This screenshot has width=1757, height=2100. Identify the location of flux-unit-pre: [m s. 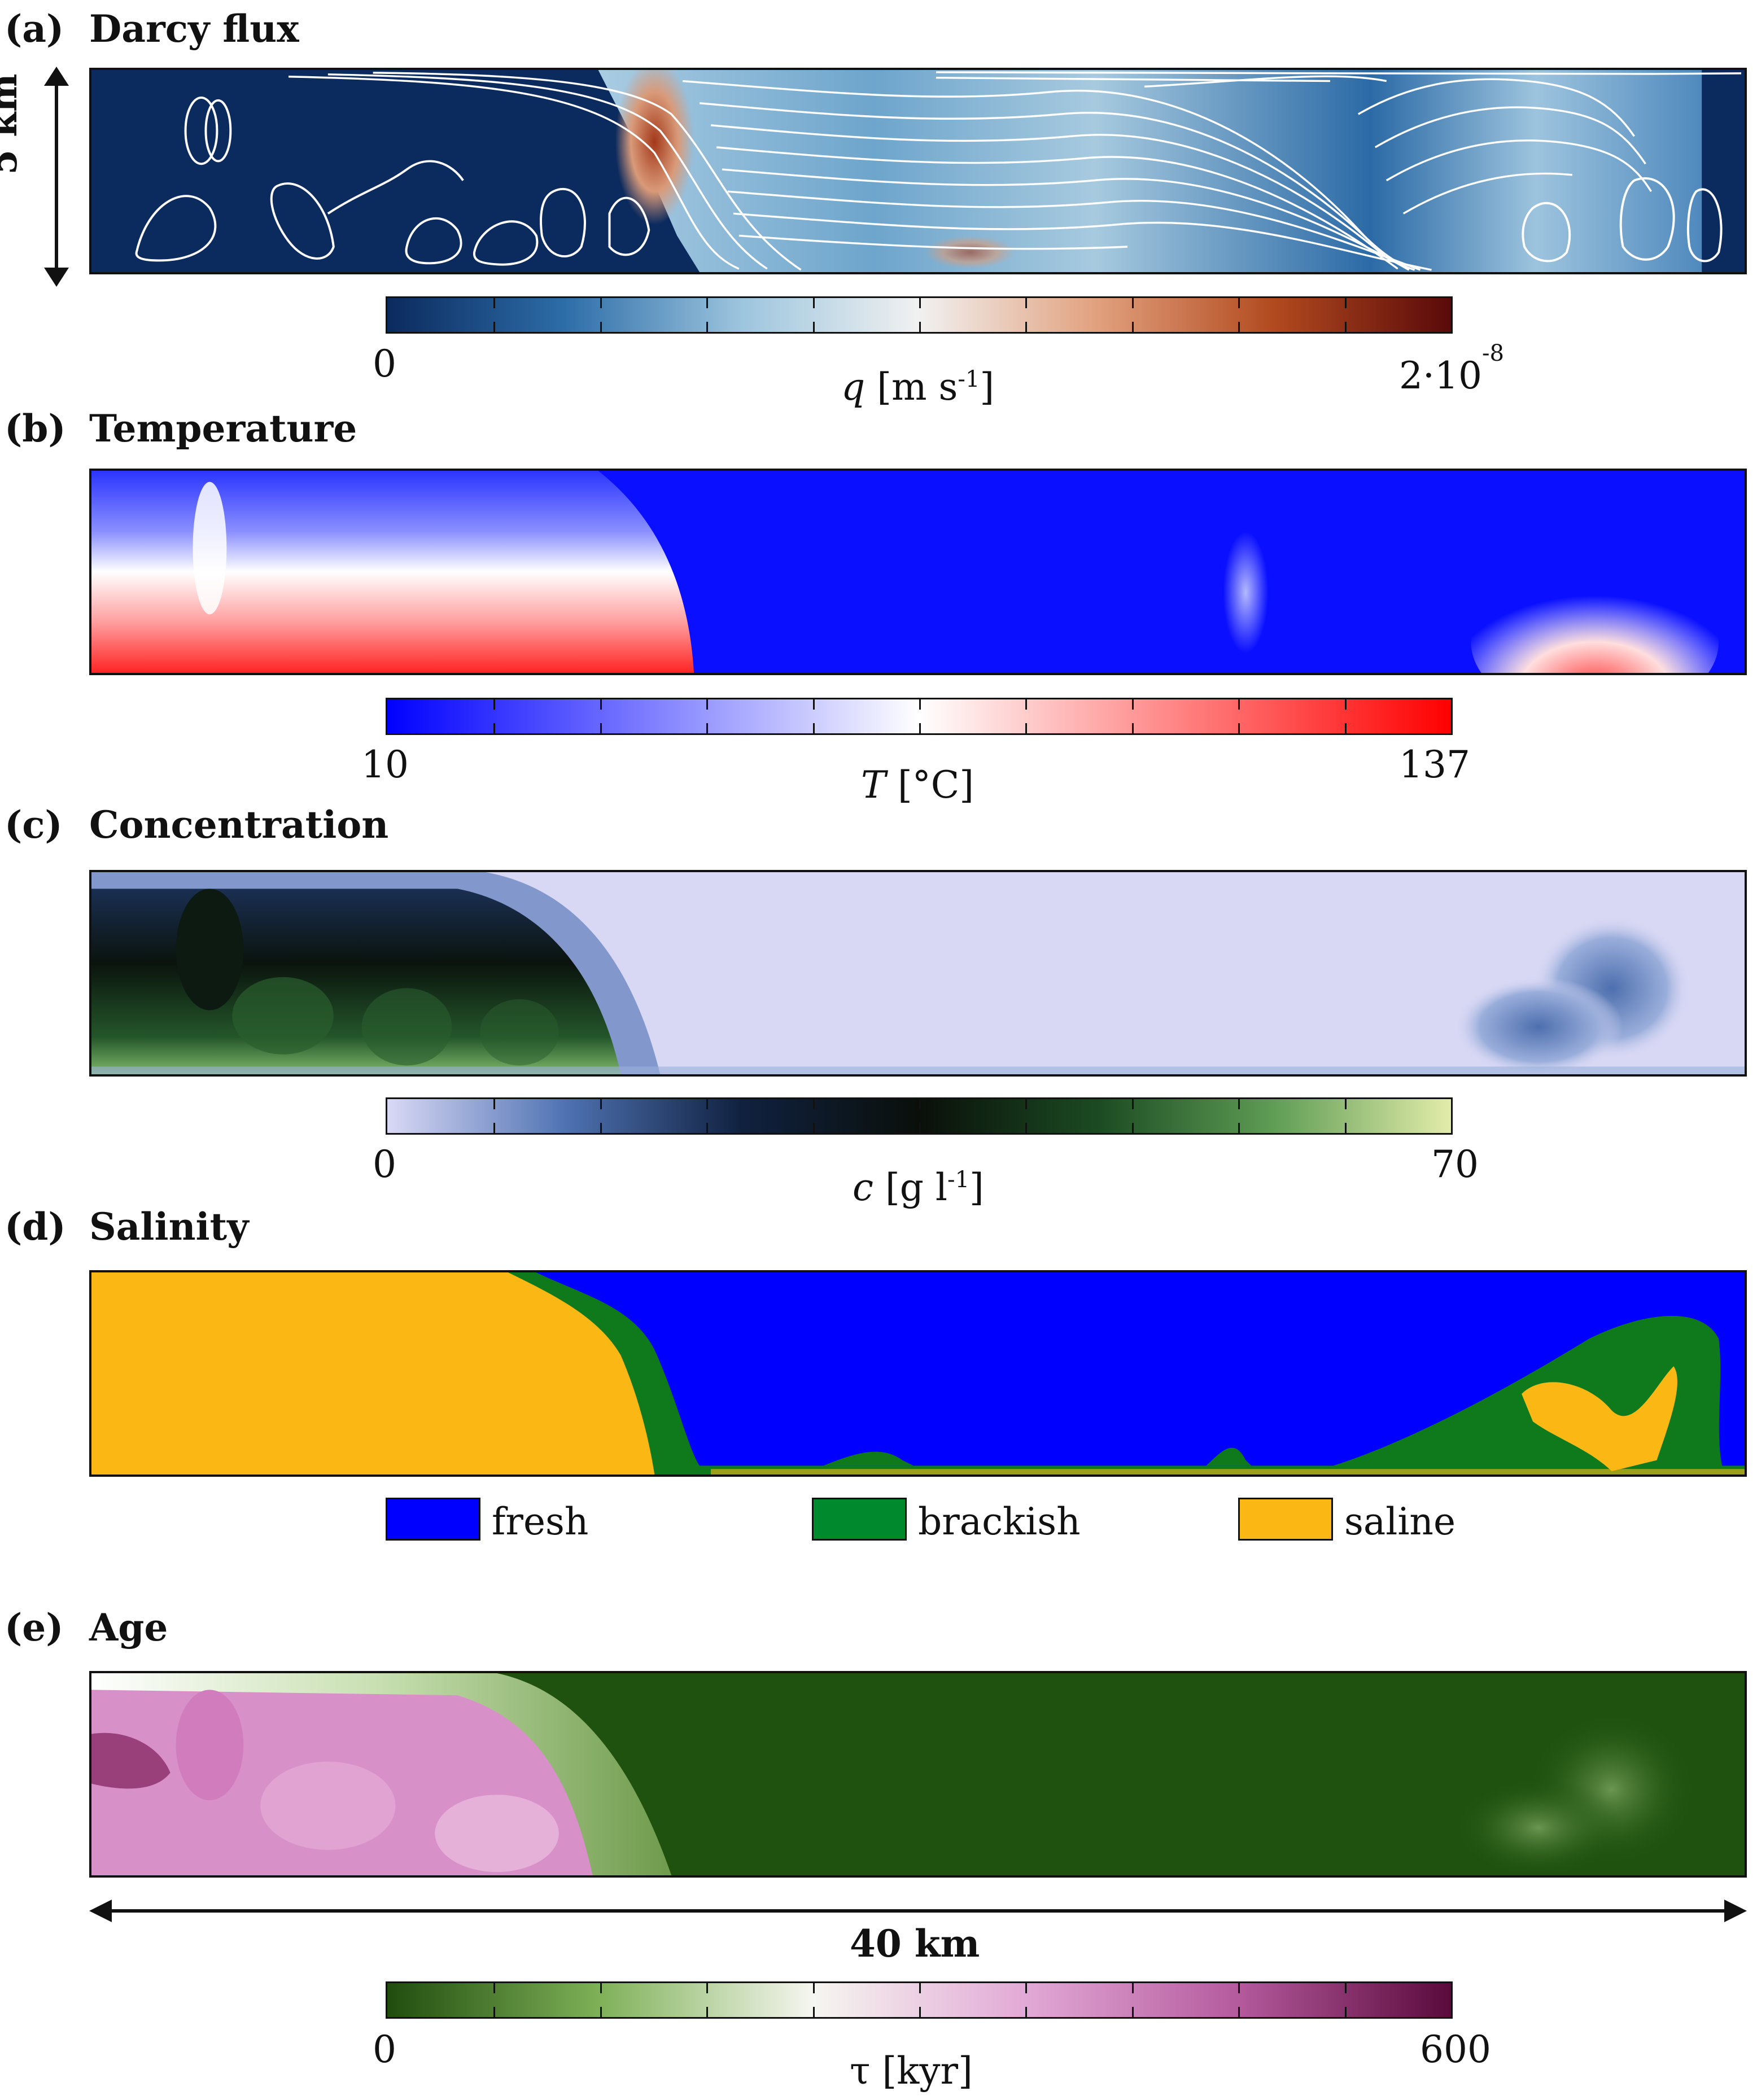
(917, 387).